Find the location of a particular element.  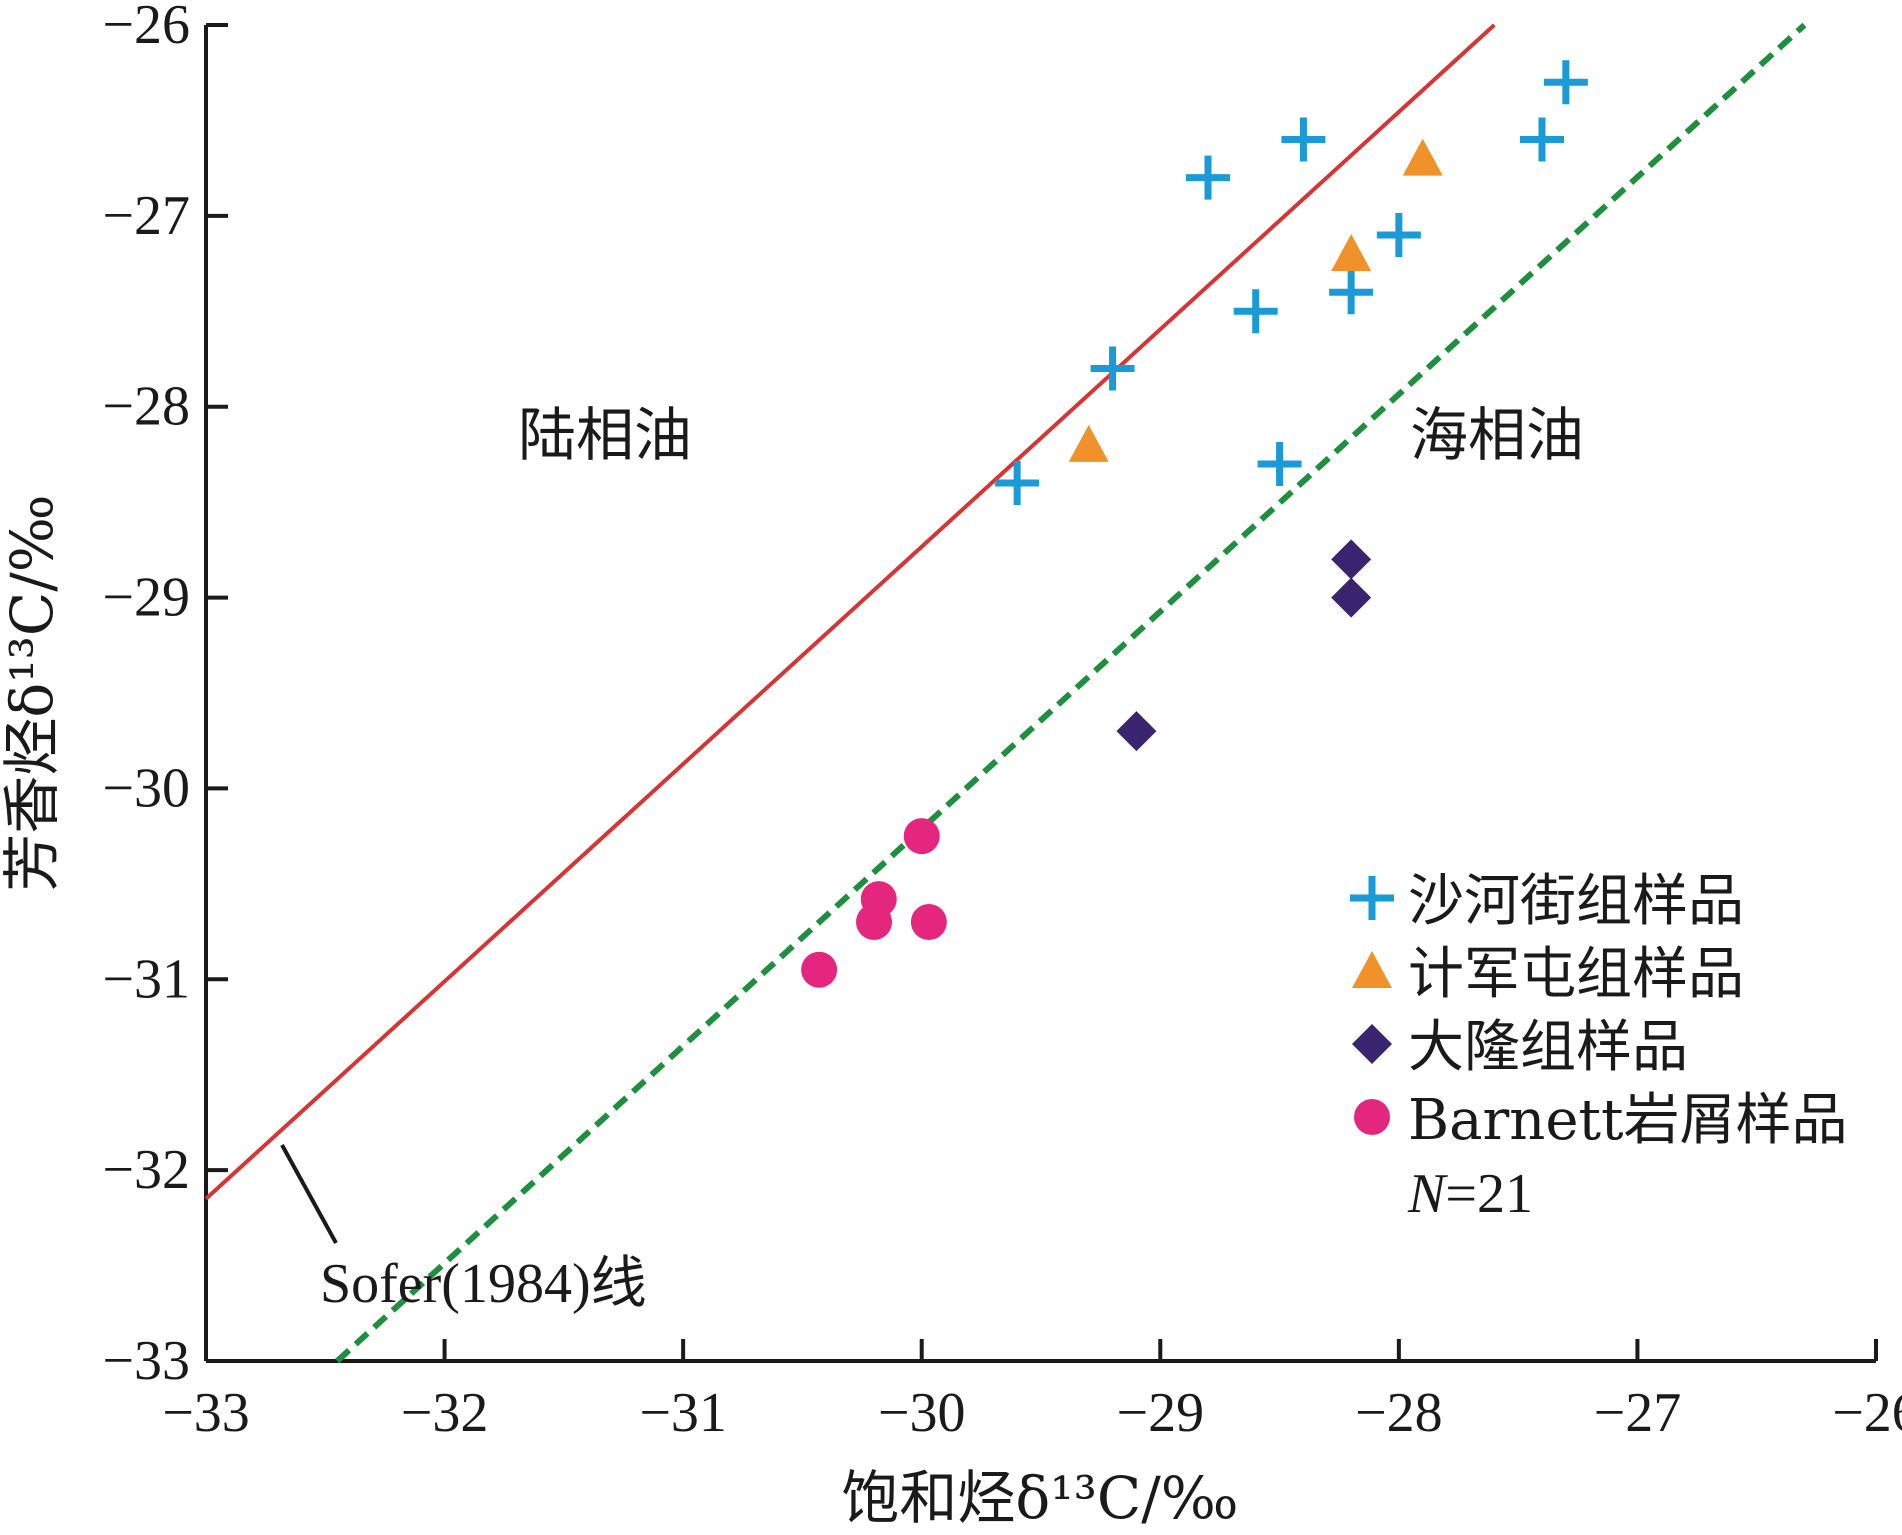

x-tick-label: −31 is located at coordinates (683, 1413).